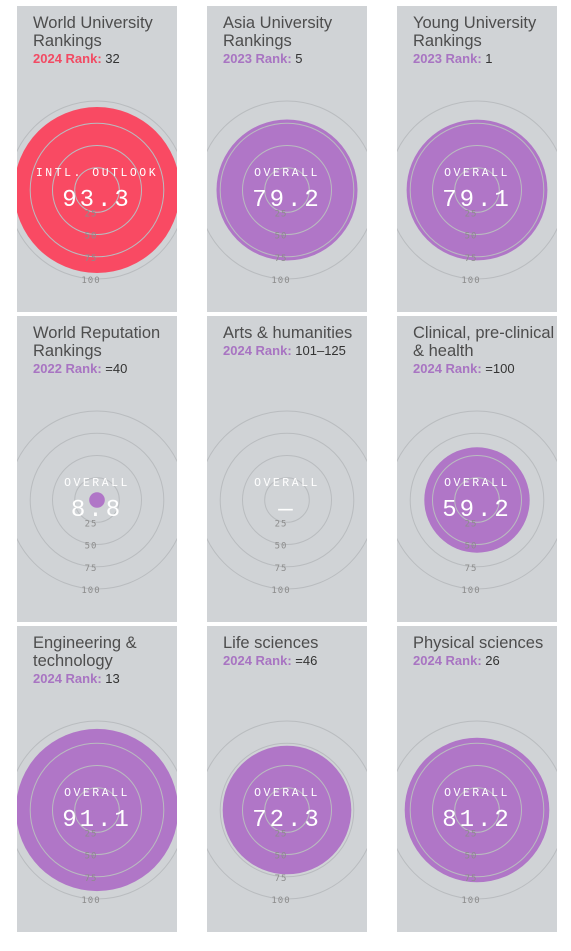 This screenshot has width=571, height=951. What do you see at coordinates (67, 368) in the screenshot?
I see `rank-label: 2022 Rank:` at bounding box center [67, 368].